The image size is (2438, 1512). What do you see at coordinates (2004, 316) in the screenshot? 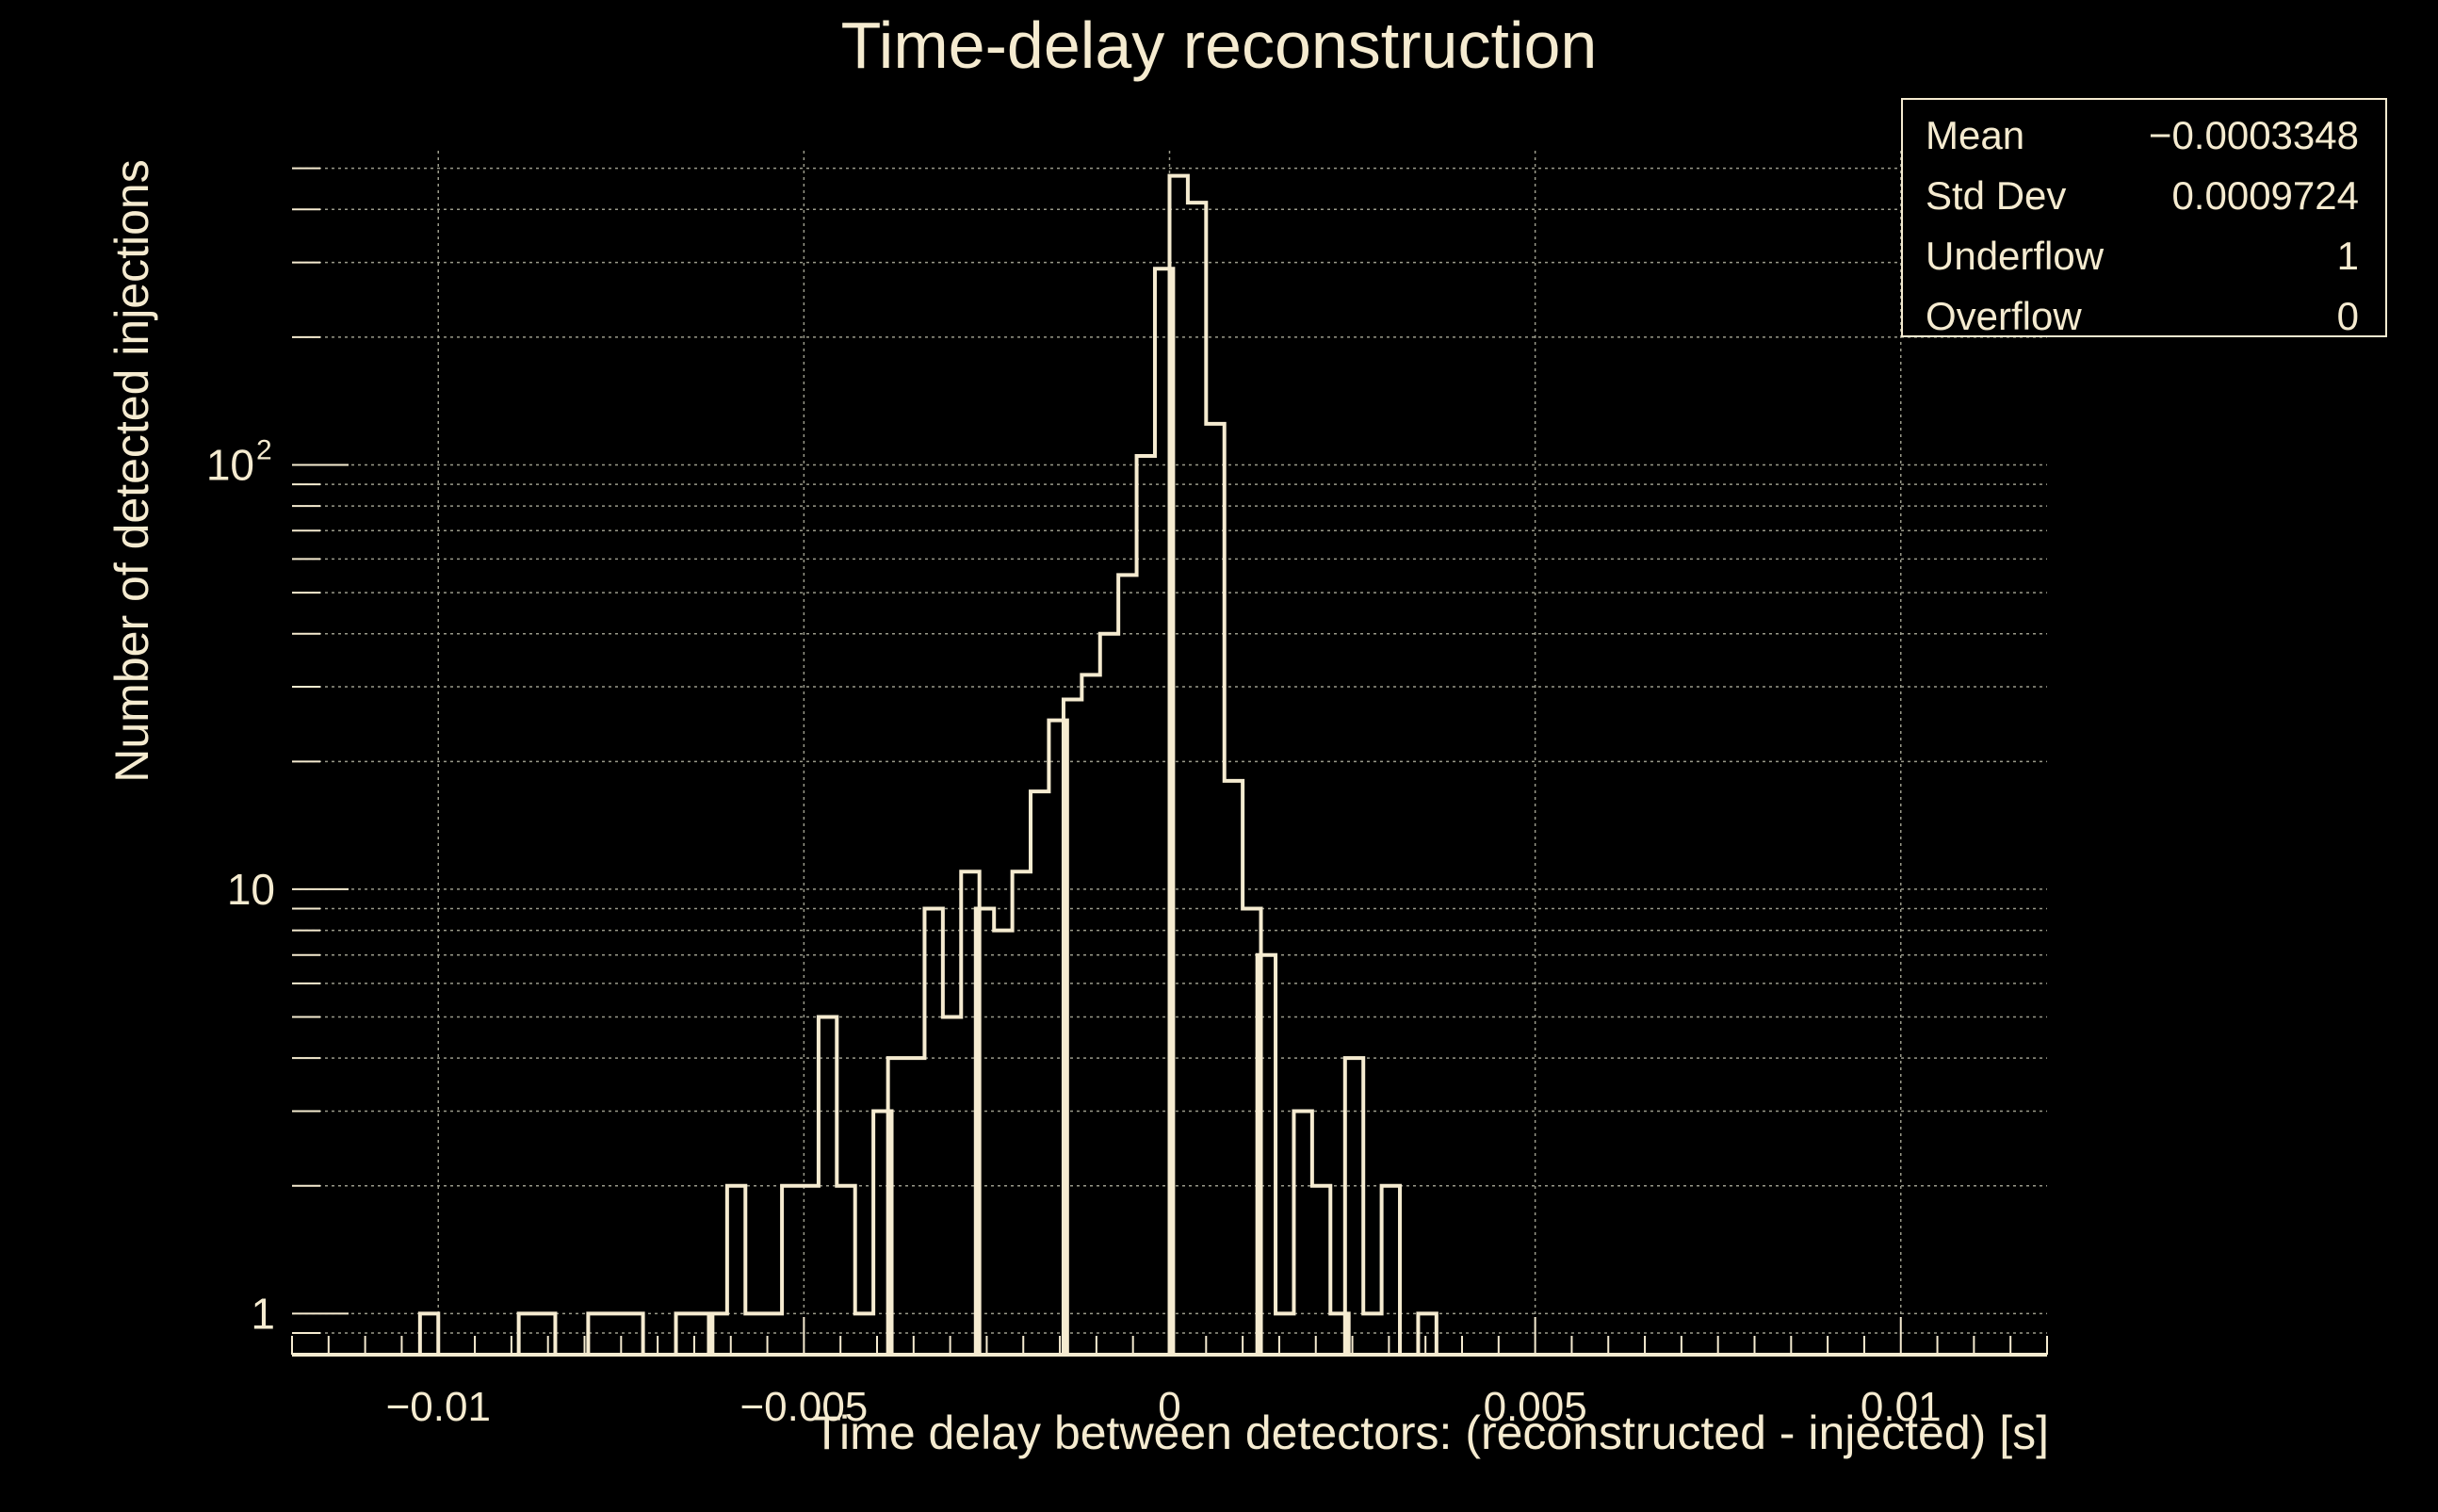
I see `stats-label: Overflow` at bounding box center [2004, 316].